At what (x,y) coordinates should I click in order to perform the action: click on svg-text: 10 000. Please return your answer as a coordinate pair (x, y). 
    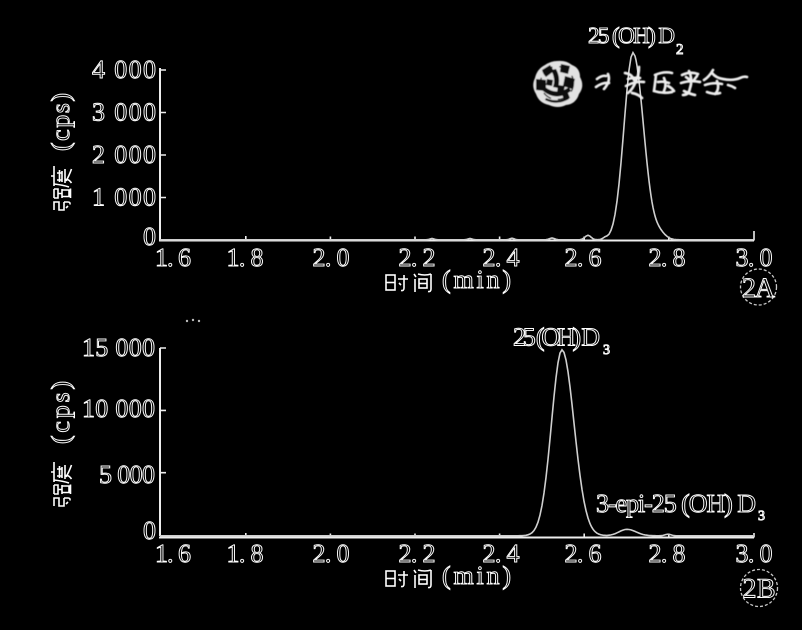
    Looking at the image, I should click on (118, 408).